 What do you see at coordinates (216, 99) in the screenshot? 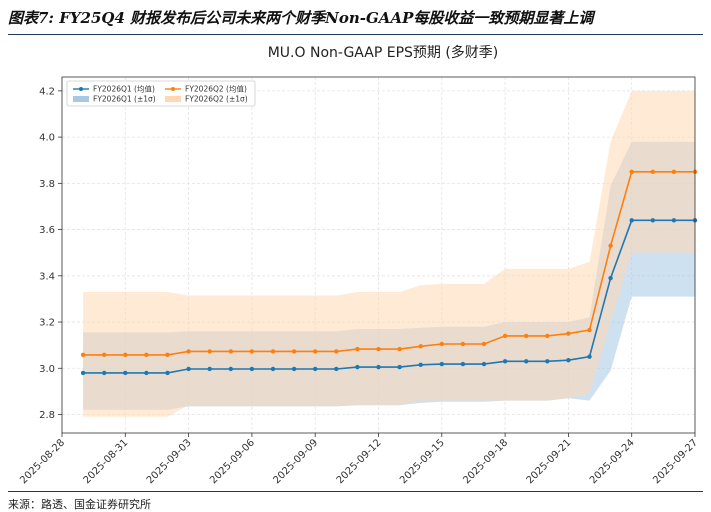
I see `legend-label: FY2026Q2 (±1σ)` at bounding box center [216, 99].